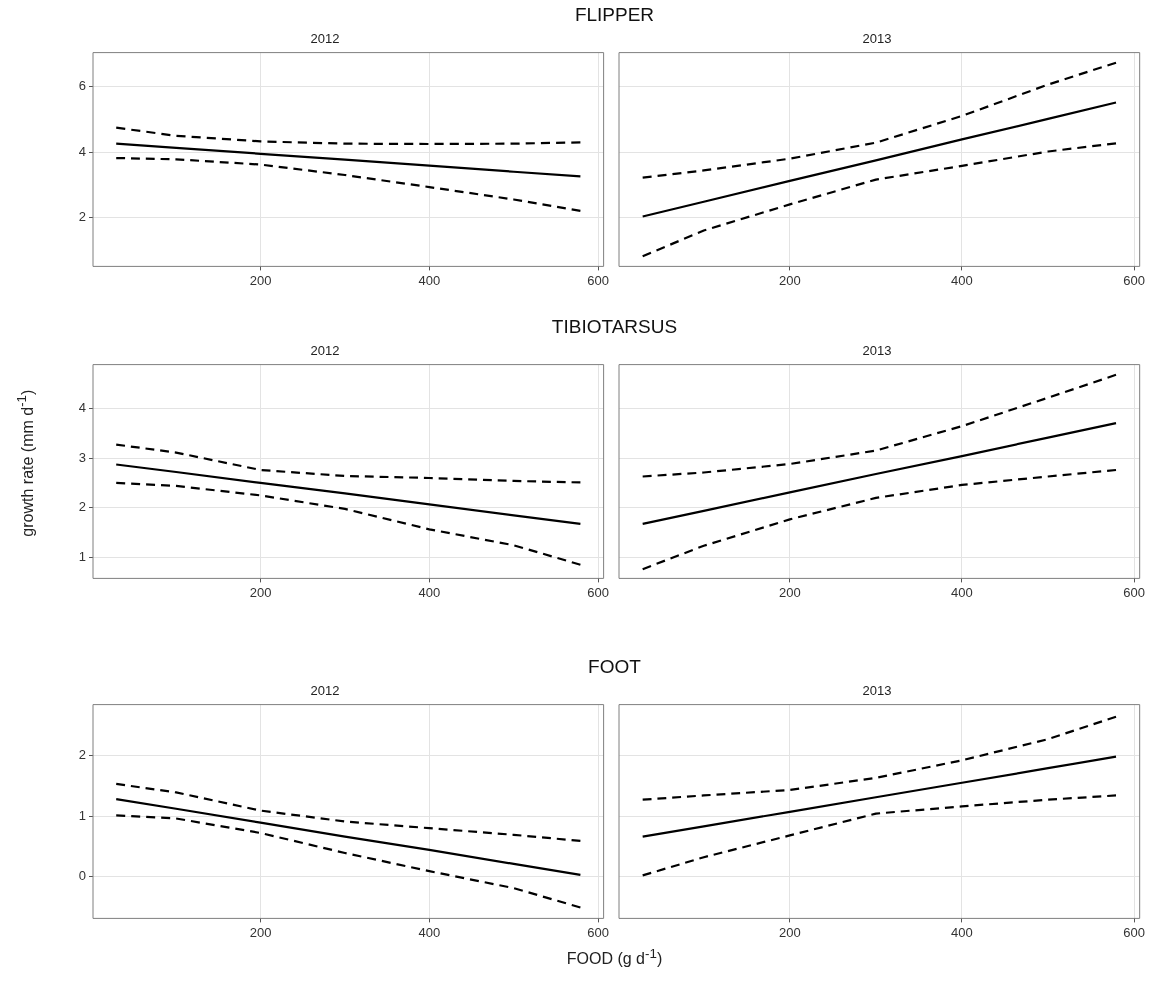 This screenshot has width=1152, height=983. I want to click on x-axis-title: FOOD (g d$^{-1}$), so click(614, 957).